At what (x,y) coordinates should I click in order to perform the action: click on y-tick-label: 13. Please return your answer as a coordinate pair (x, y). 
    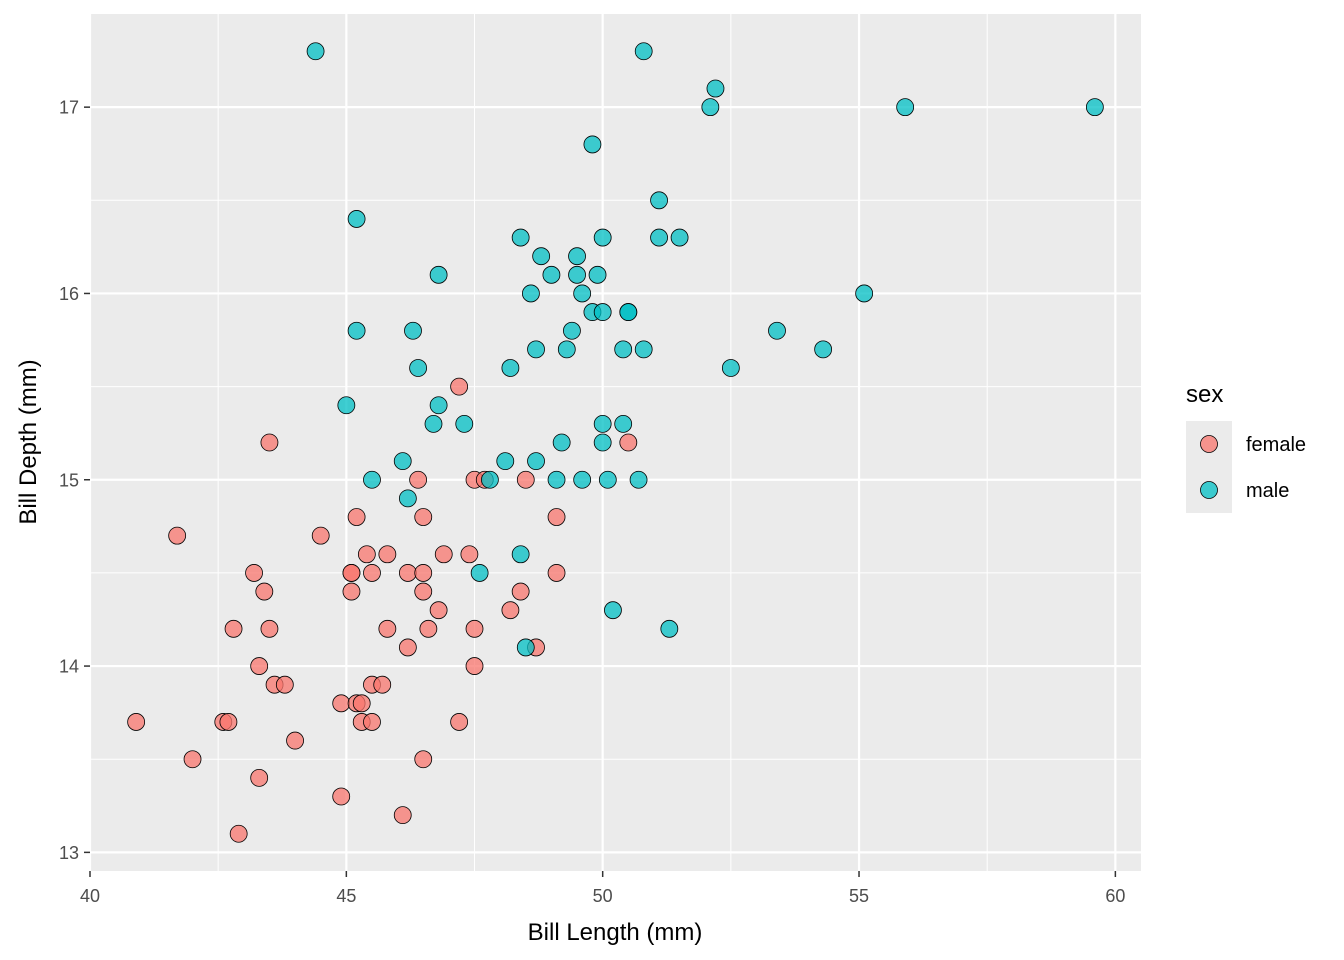
    Looking at the image, I should click on (69, 853).